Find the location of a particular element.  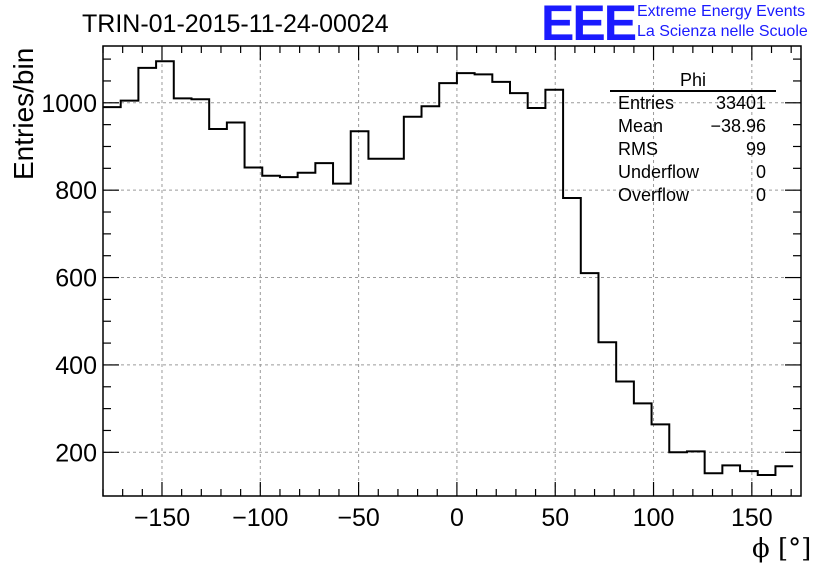

x-tick-label: −50 is located at coordinates (358, 518).